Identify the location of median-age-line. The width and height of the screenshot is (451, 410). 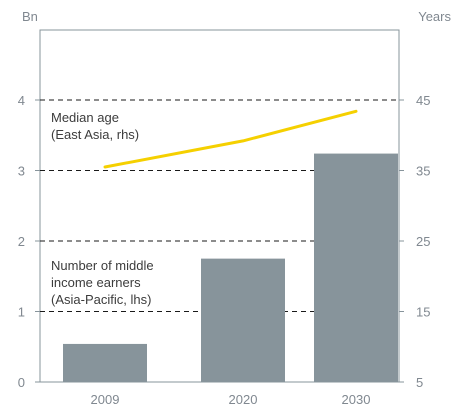
(230, 139).